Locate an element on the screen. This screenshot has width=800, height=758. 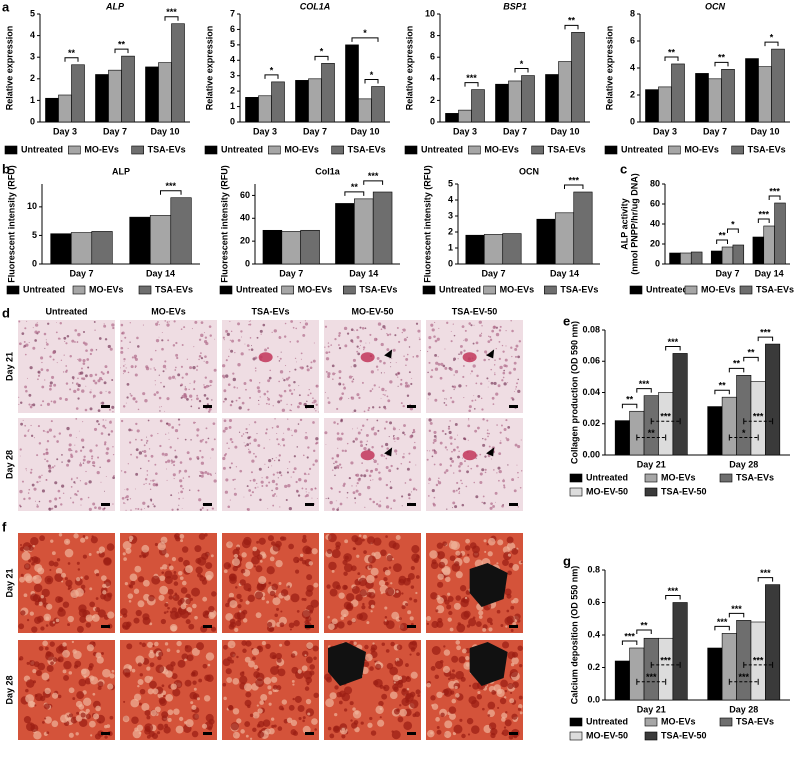
column-label: MO-EV-50 is located at coordinates (372, 311).